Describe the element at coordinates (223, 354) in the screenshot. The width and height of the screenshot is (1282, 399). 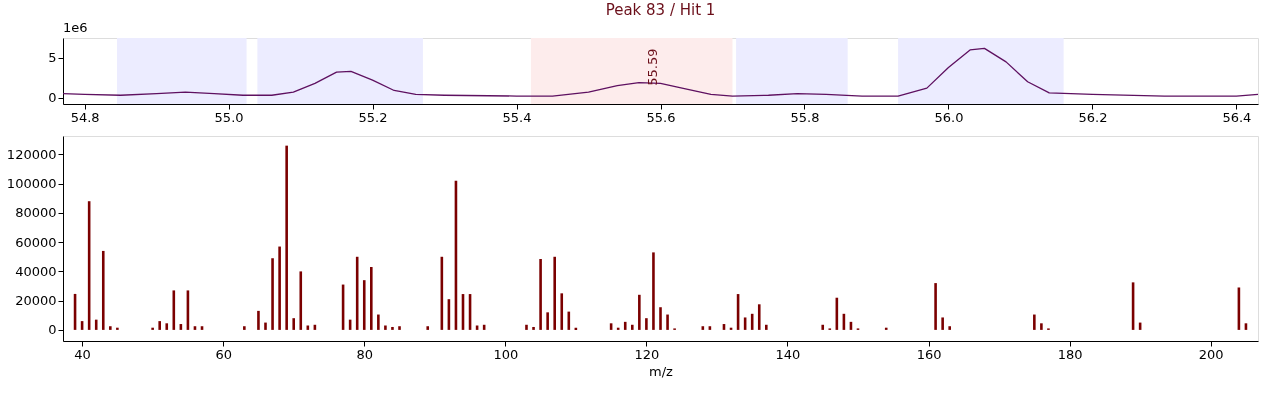
I see `x-tick-label: 60` at that location.